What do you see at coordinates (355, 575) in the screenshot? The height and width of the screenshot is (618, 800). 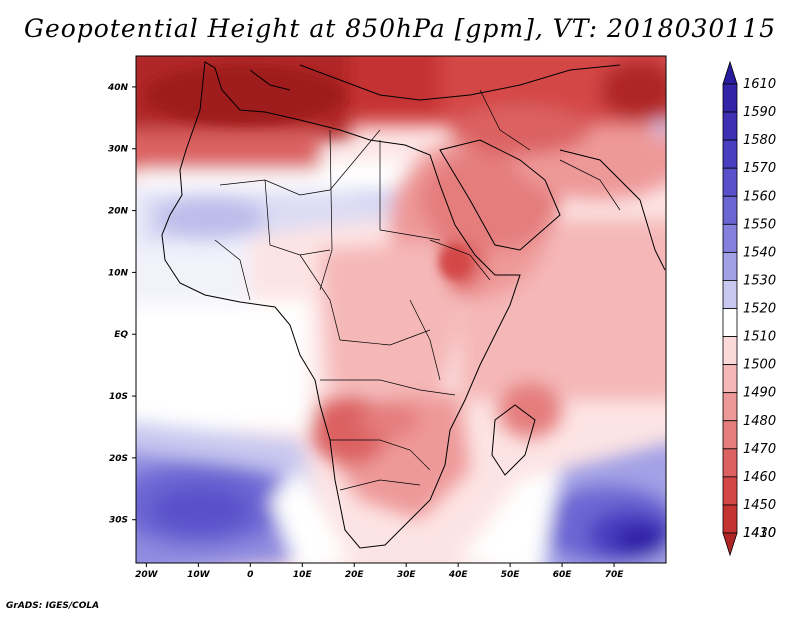 I see `lon-tick-label: 20E` at bounding box center [355, 575].